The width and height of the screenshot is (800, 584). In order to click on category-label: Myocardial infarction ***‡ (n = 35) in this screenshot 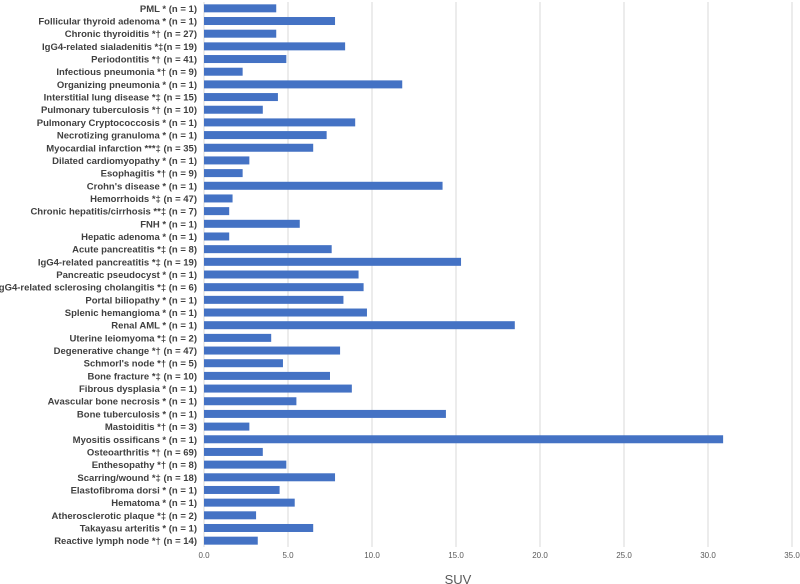, I will do `click(121, 148)`.